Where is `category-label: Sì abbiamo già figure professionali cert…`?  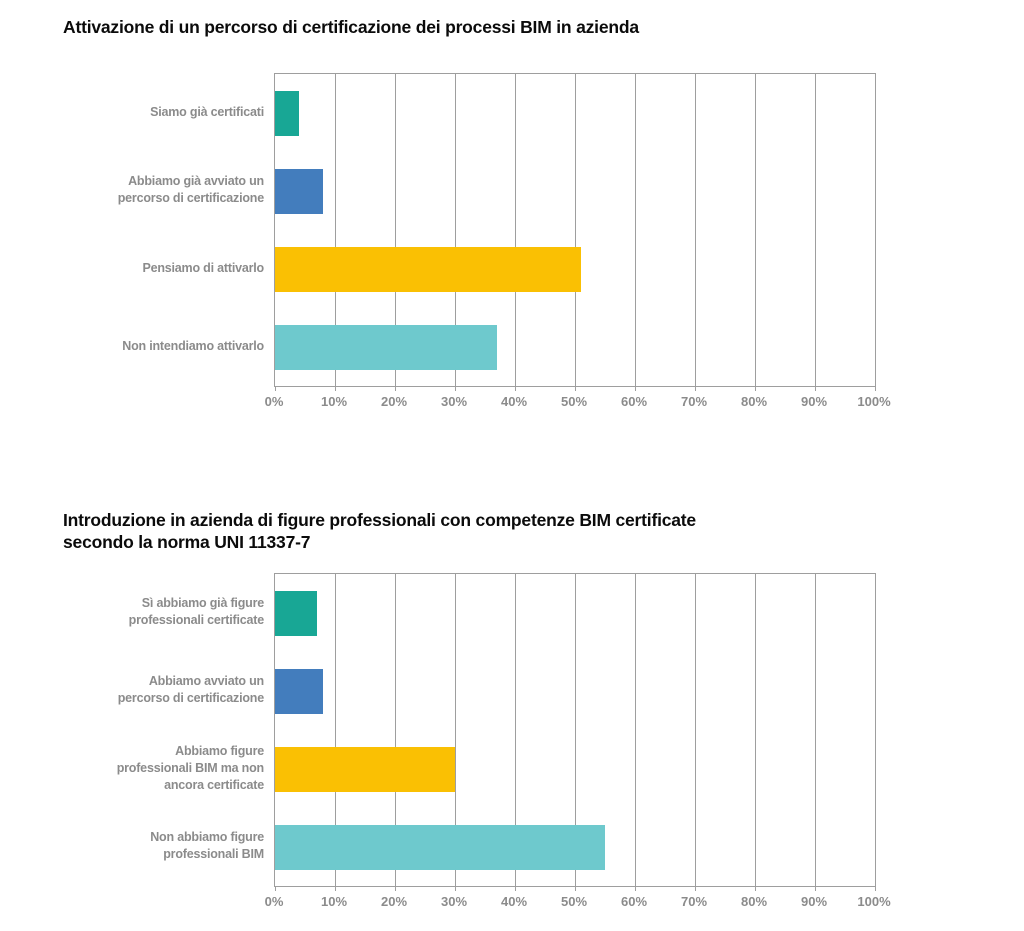 category-label: Sì abbiamo già figure professionali cert… is located at coordinates (196, 611).